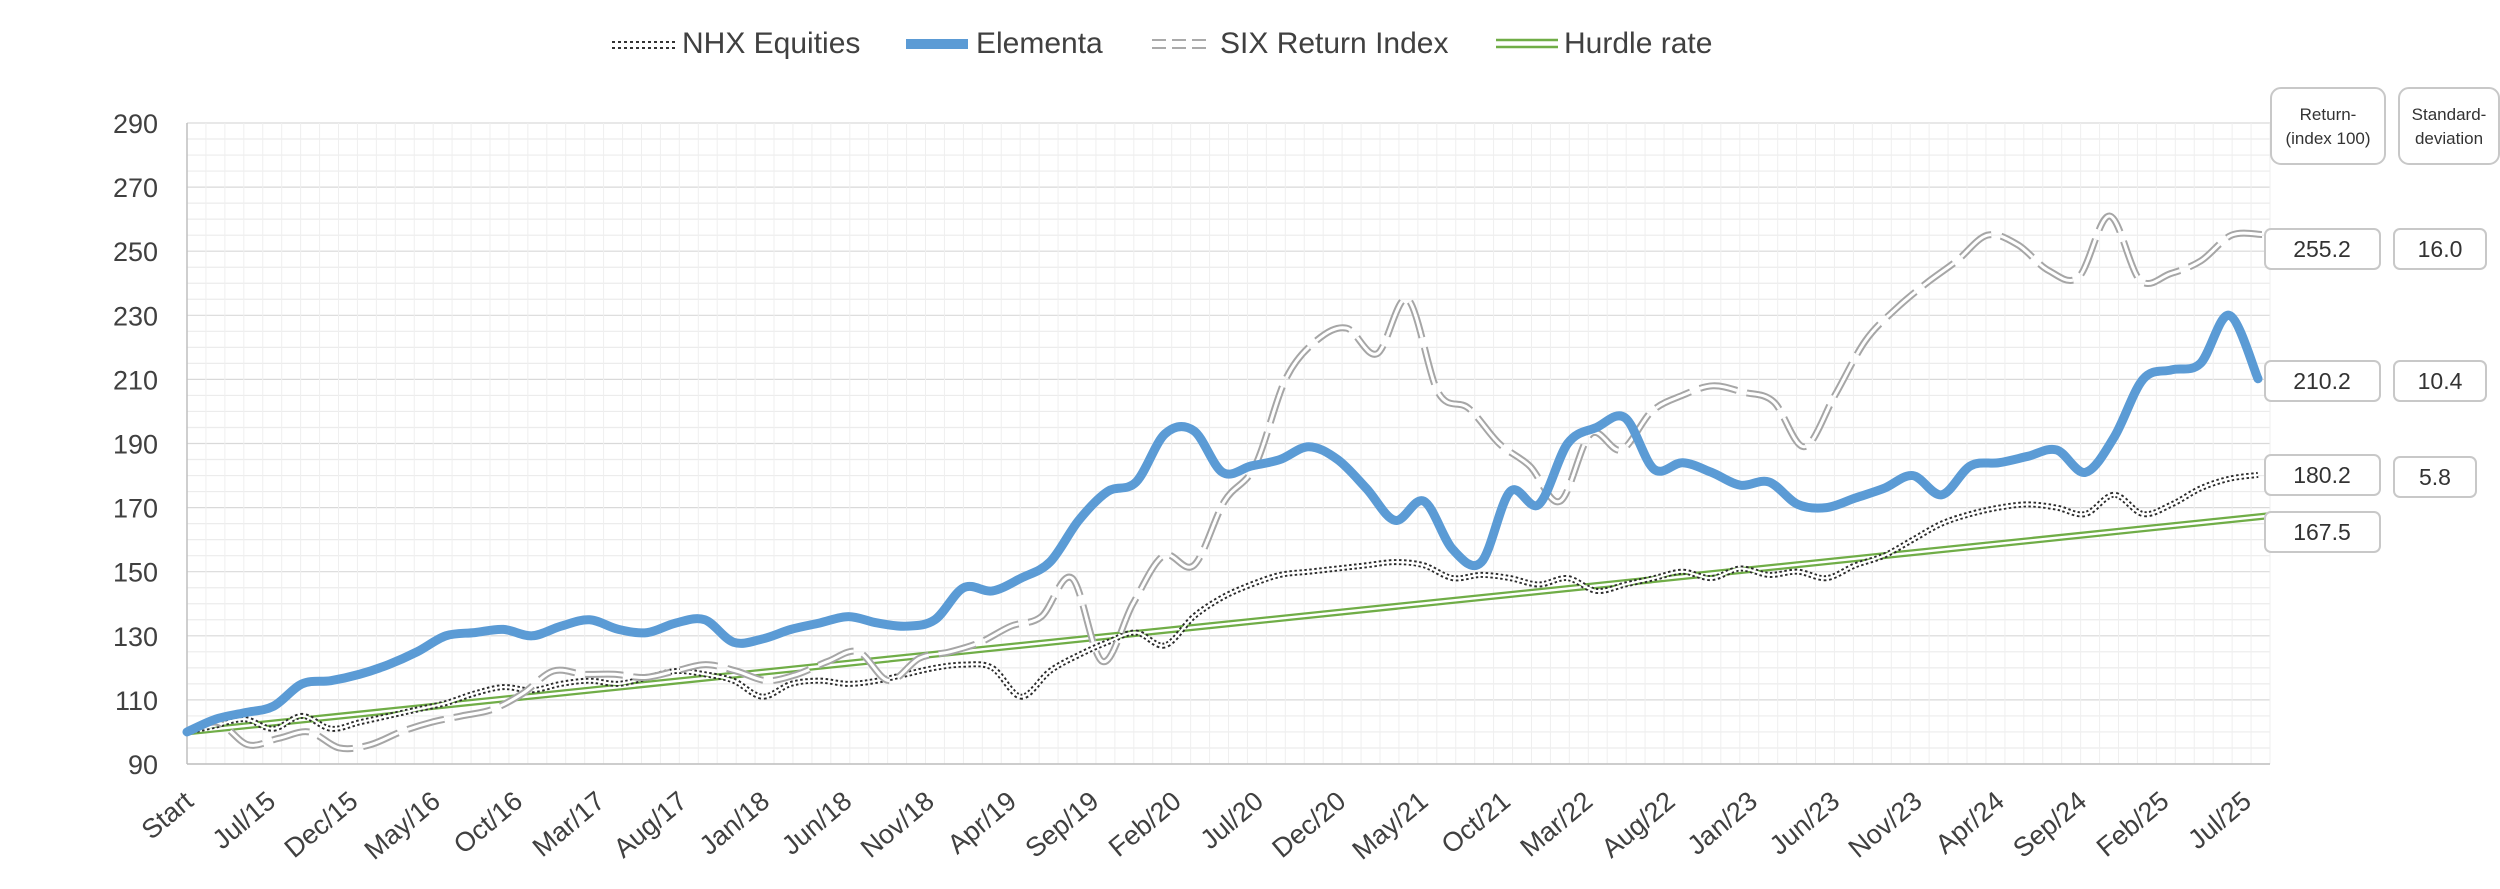  Describe the element at coordinates (1476, 823) in the screenshot. I see `x-tick-label: Oct/21` at that location.